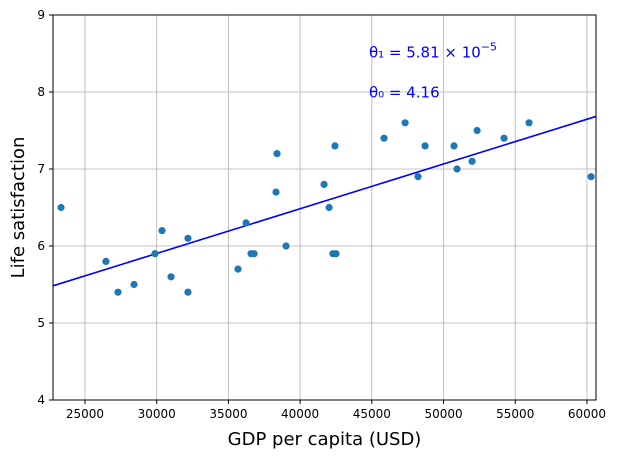 This screenshot has height=462, width=619. I want to click on x-tick-label: 50000, so click(443, 414).